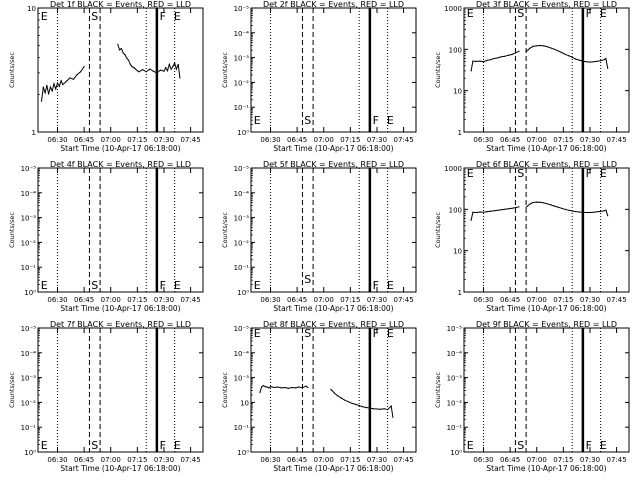  I want to click on y-tick-label: 10⁰, so click(243, 293).